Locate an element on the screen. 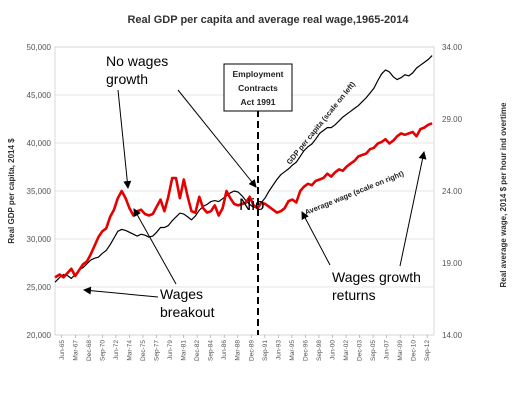  y-right-tick-label: 34.00 is located at coordinates (452, 47).